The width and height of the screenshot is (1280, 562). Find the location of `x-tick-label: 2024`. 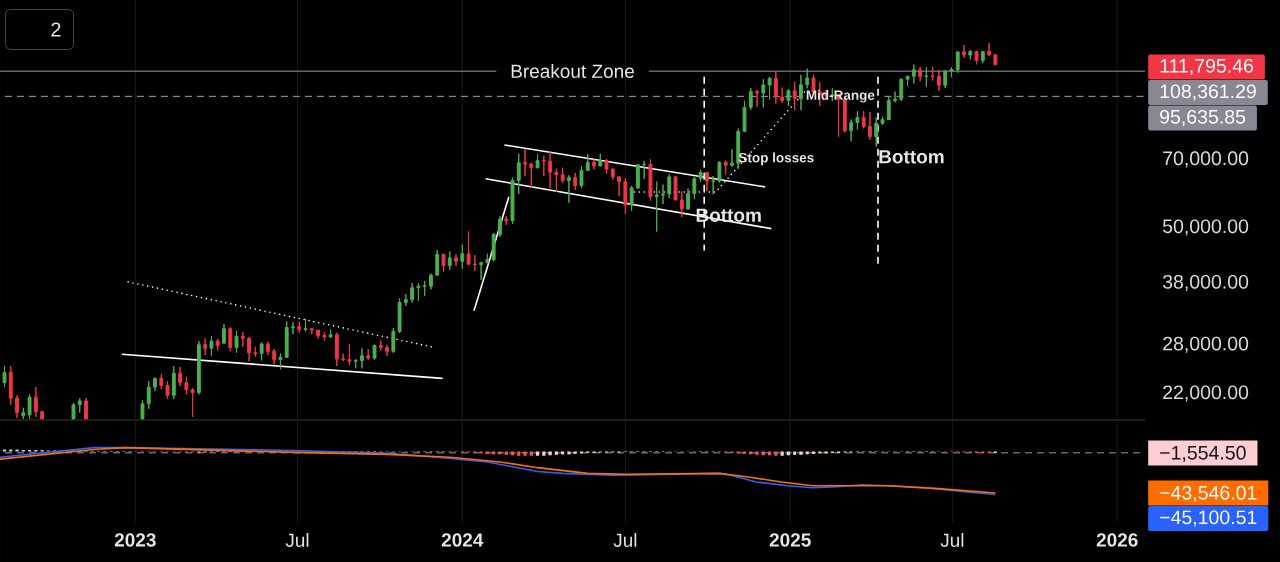

x-tick-label: 2024 is located at coordinates (462, 540).